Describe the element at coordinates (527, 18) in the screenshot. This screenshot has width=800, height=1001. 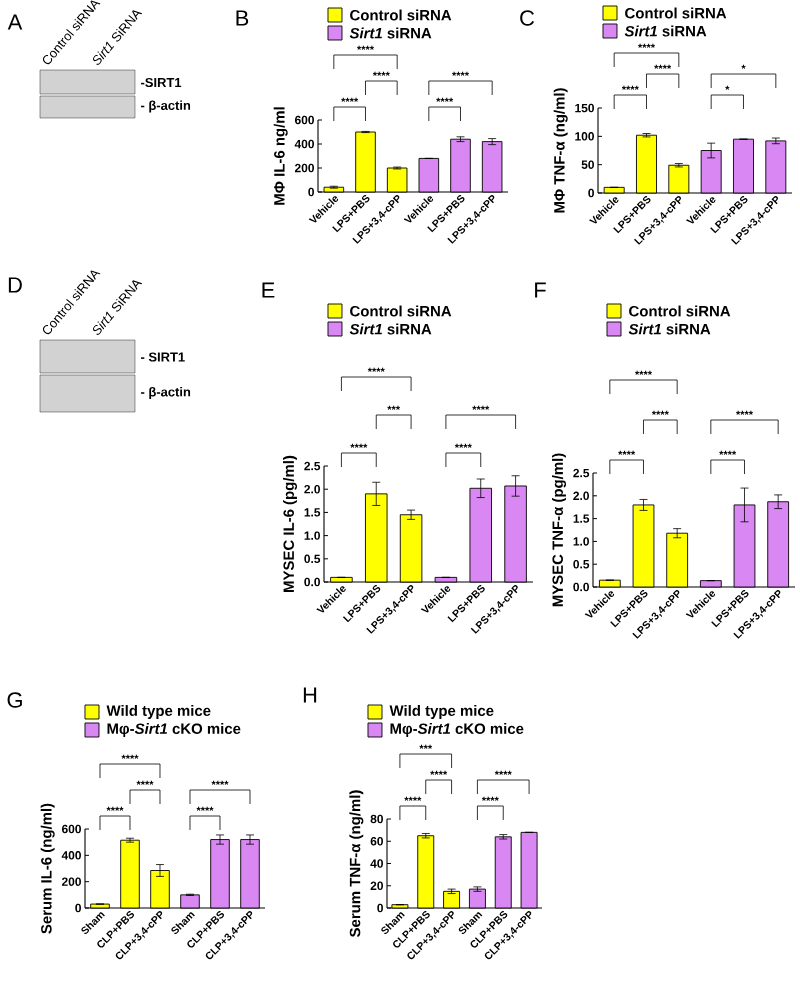
I see `chart-title: C` at that location.